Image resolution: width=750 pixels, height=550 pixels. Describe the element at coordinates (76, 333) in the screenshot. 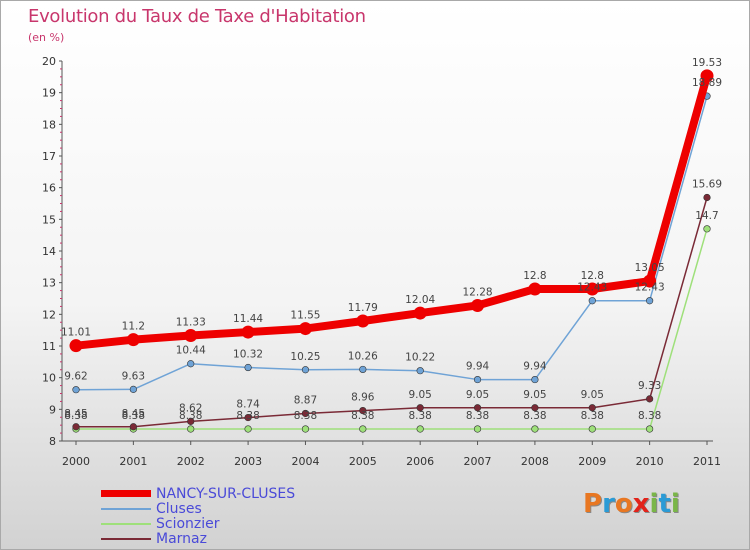

I see `data-label: 11.01` at that location.